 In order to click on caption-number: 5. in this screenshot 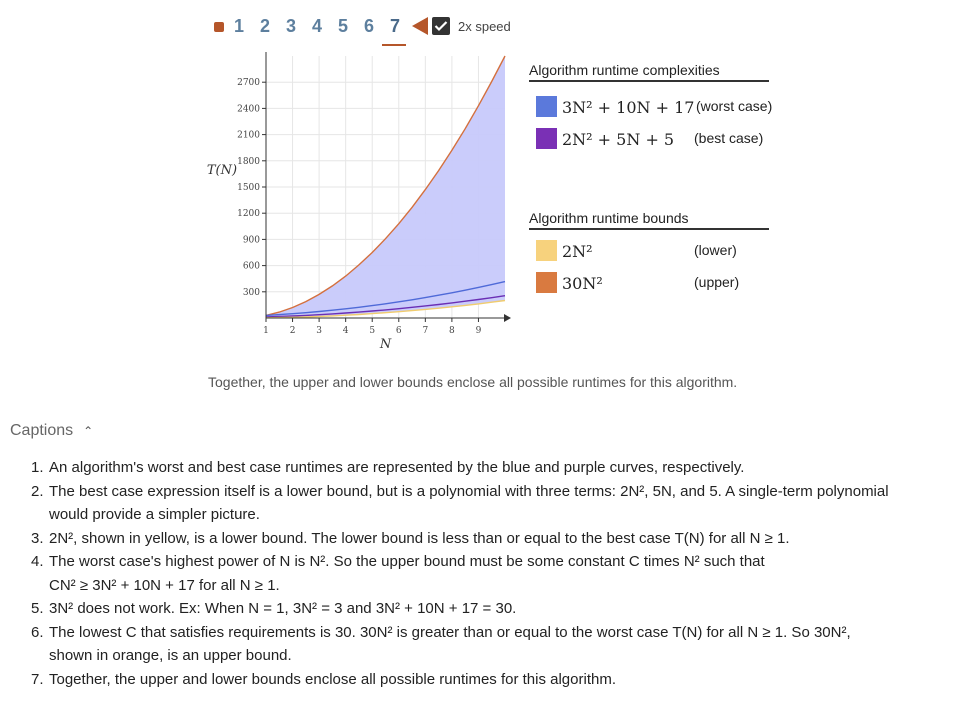, I will do `click(37, 608)`.